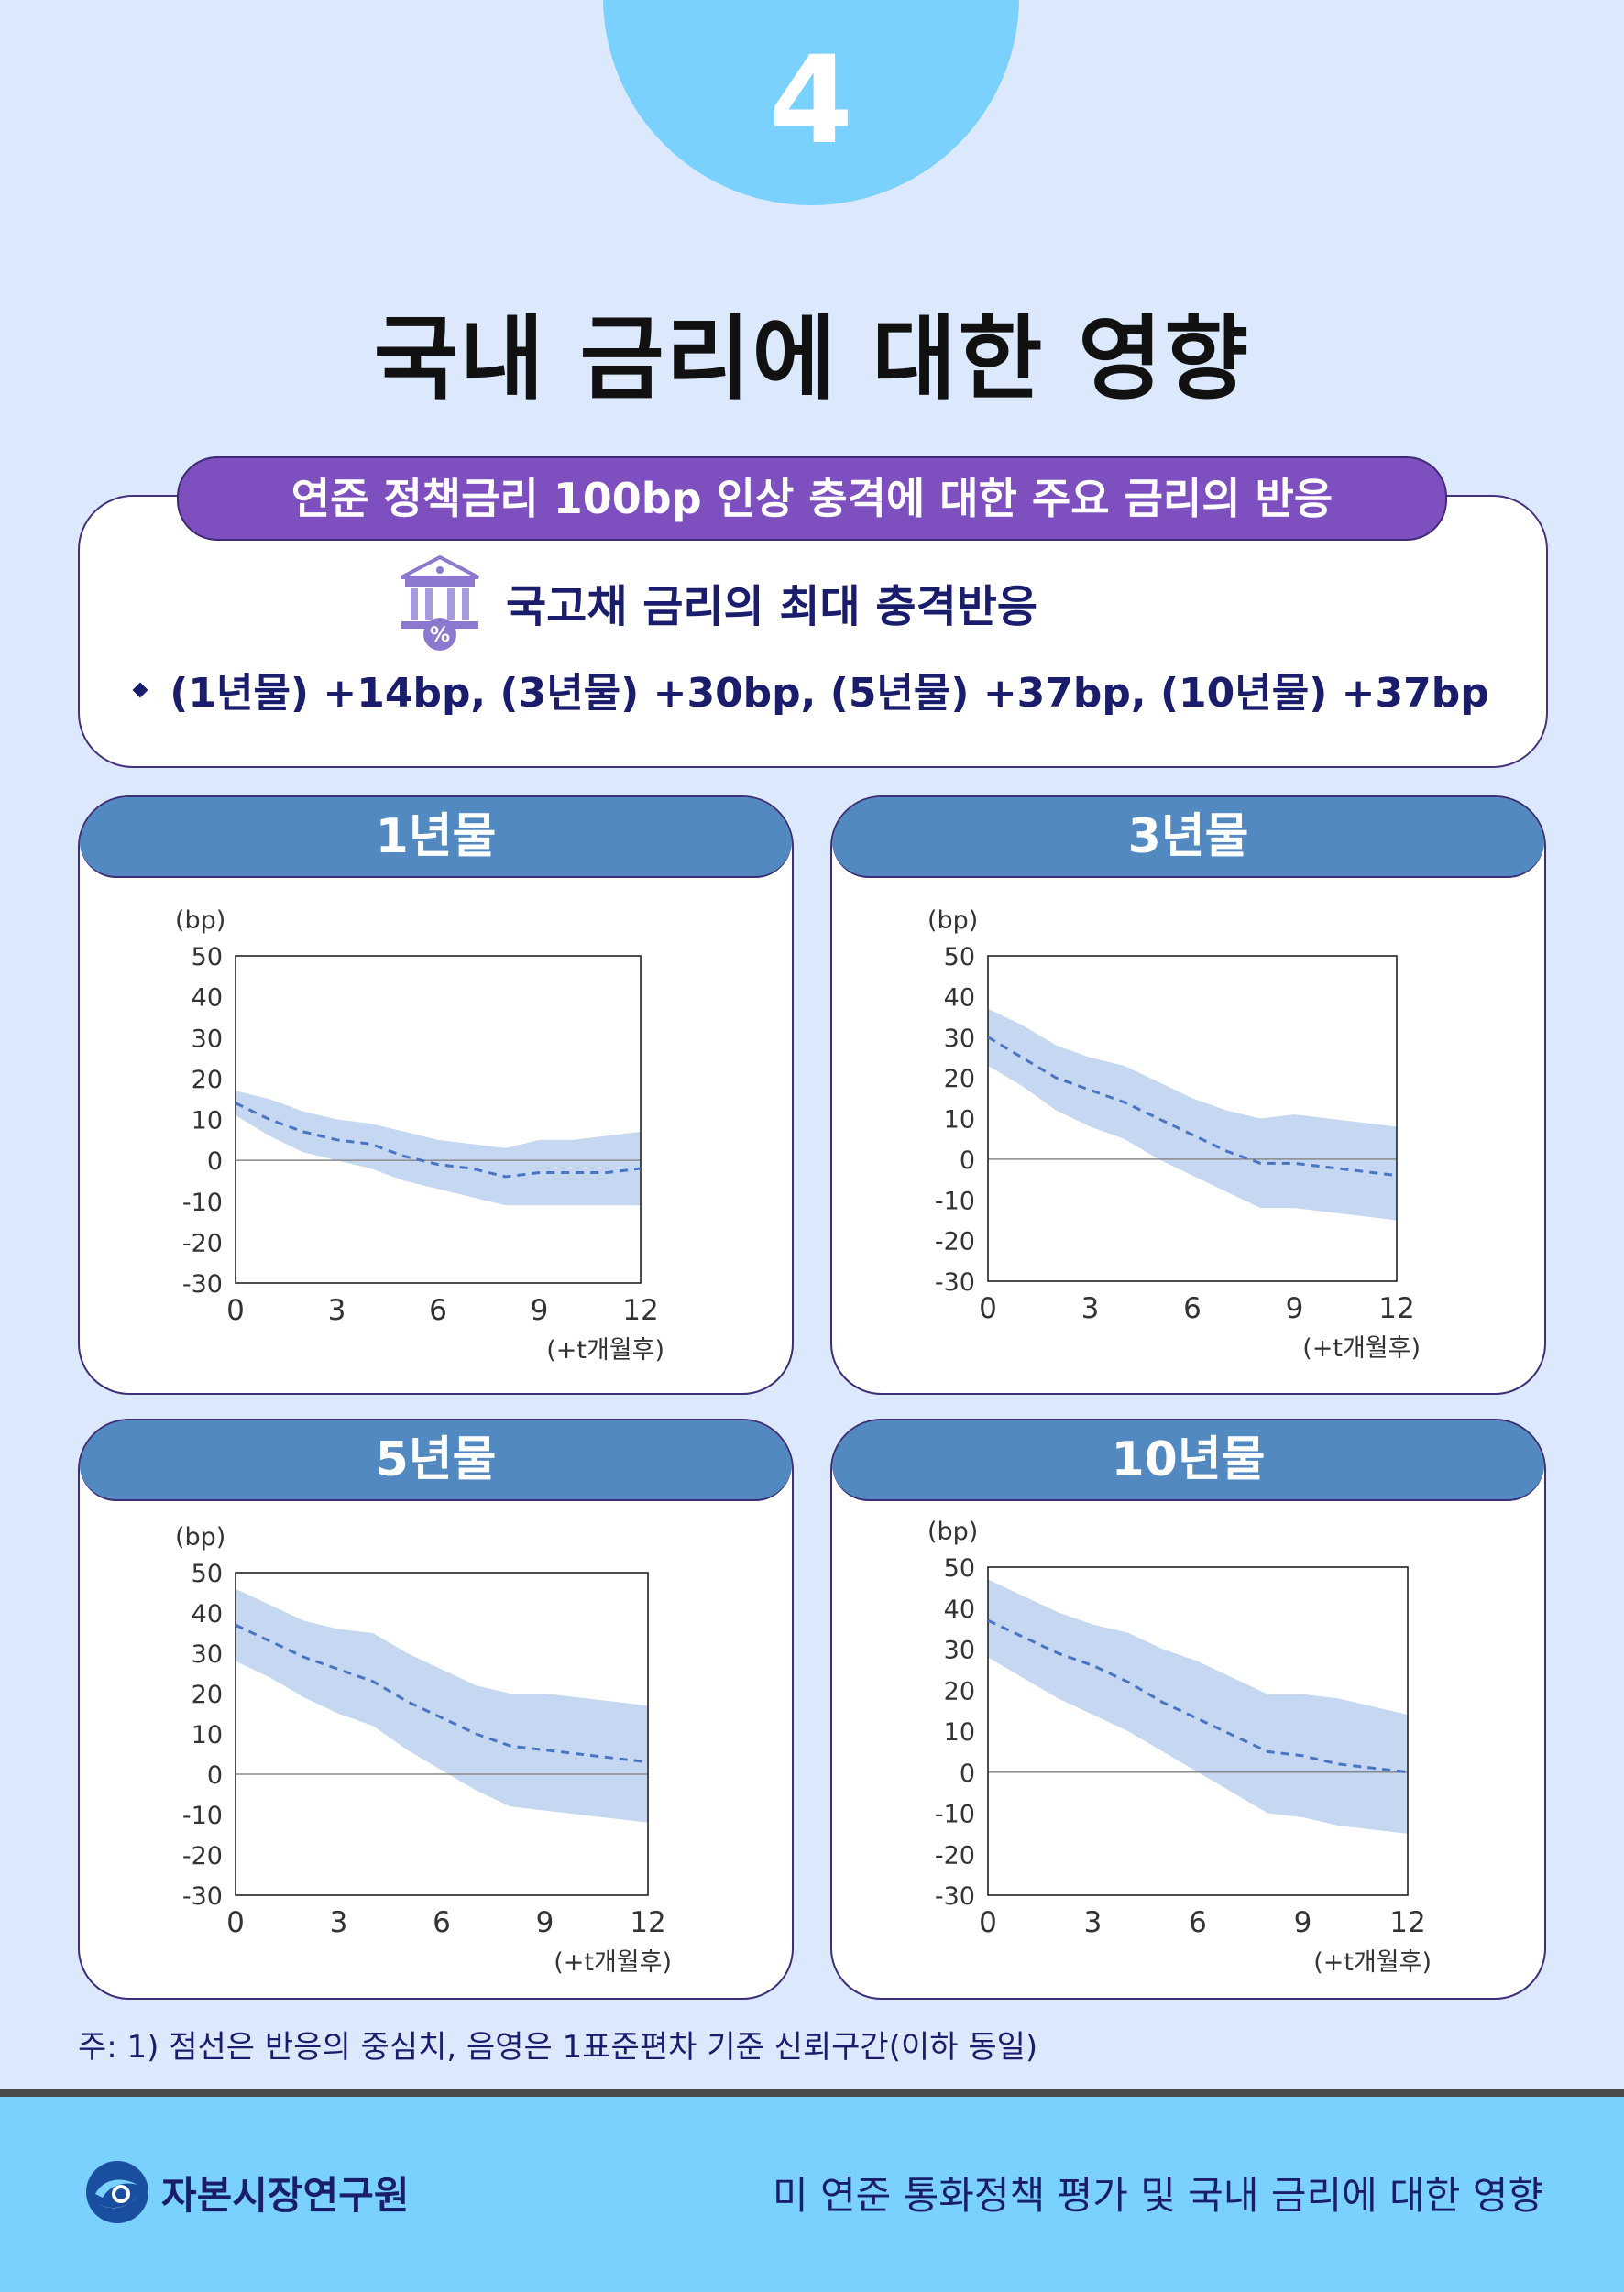 This screenshot has width=1624, height=2292. What do you see at coordinates (285, 2195) in the screenshot?
I see `footer-org-name: 자본시장연구원` at bounding box center [285, 2195].